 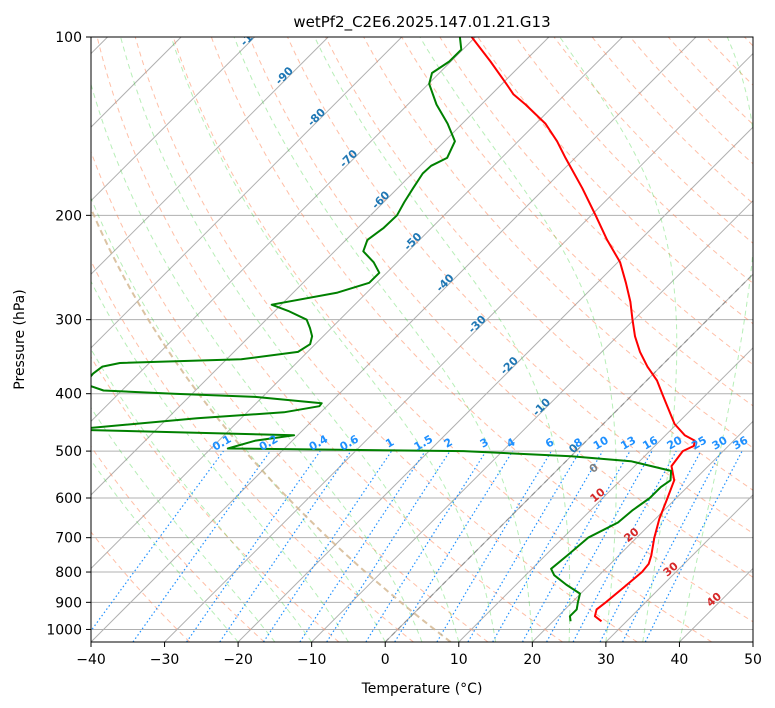 I want to click on x-tick-label: 40, so click(x=680, y=660).